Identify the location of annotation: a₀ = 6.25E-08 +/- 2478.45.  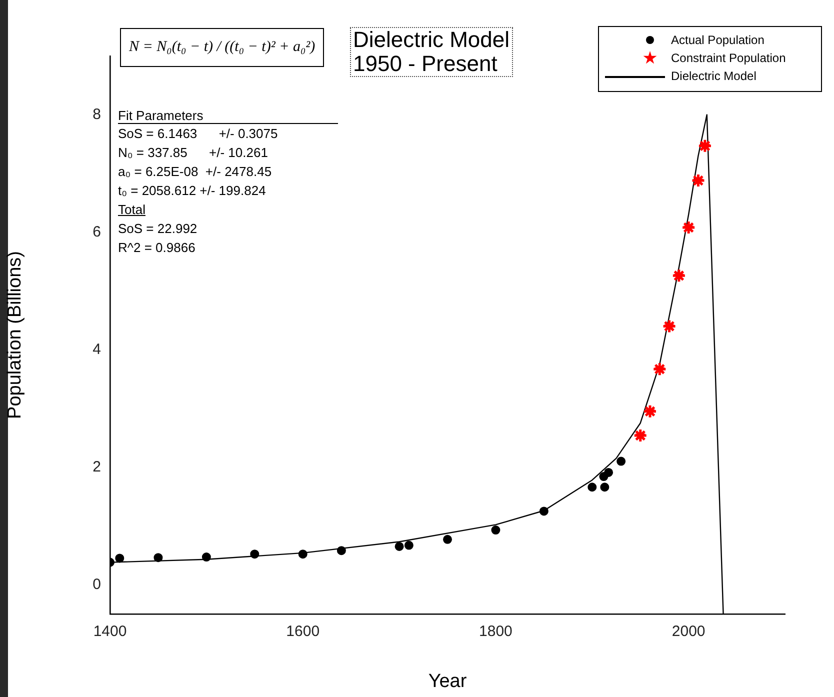
(195, 172).